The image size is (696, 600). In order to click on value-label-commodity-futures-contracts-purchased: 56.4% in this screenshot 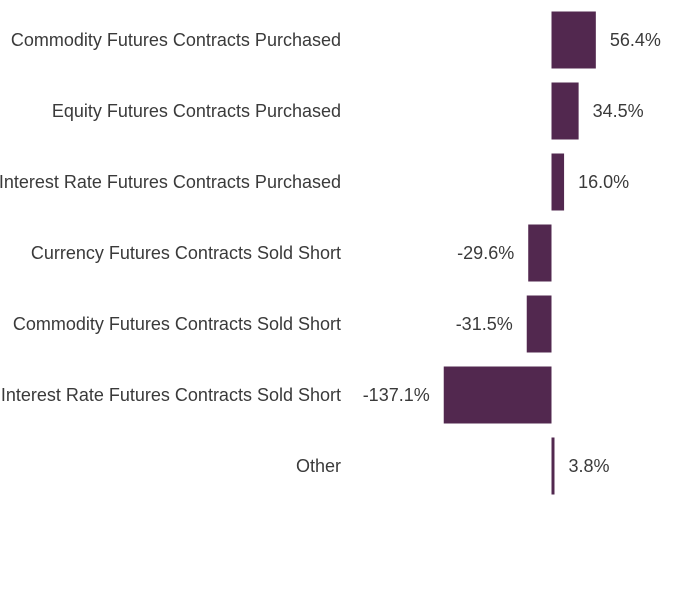, I will do `click(635, 40)`.